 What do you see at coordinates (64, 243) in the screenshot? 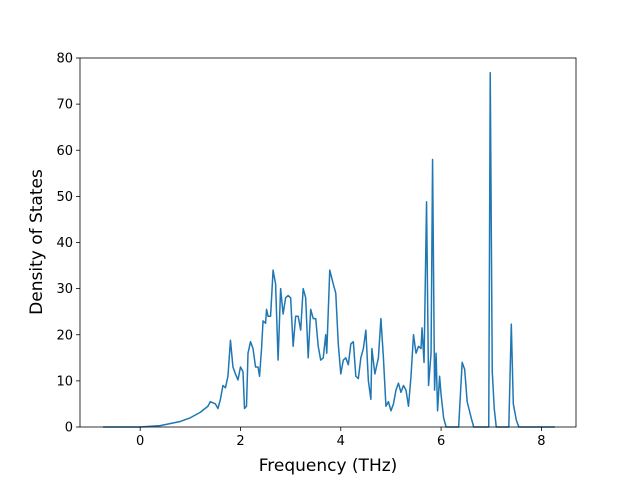
I see `y-tick-label: 40` at bounding box center [64, 243].